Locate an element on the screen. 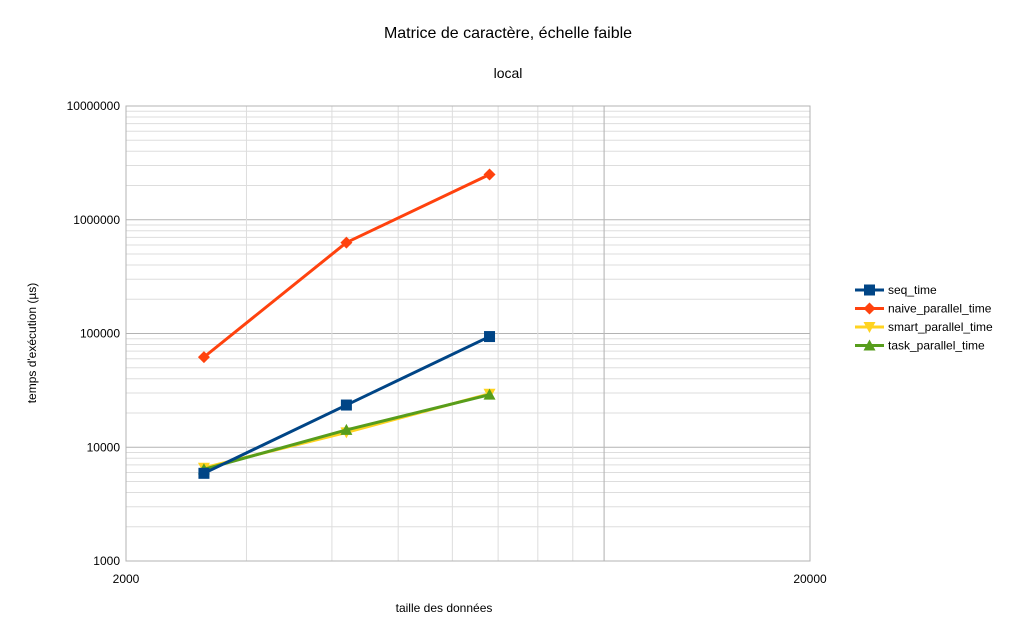 Image resolution: width=1010 pixels, height=635 pixels. series-seq_time is located at coordinates (347, 405).